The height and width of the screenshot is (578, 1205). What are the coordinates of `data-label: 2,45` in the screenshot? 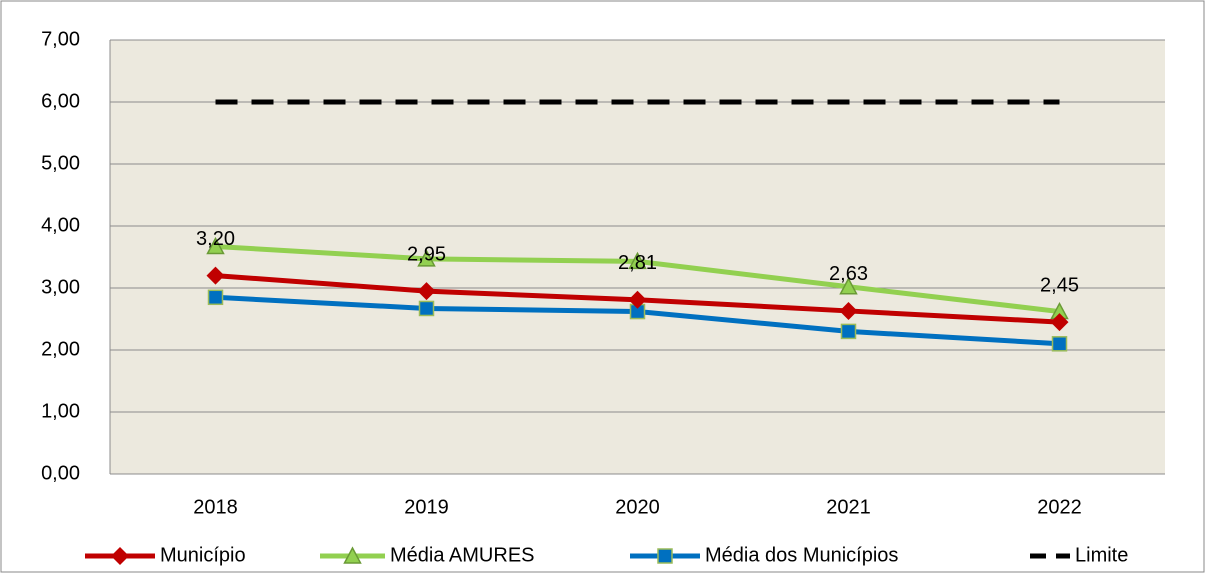 It's located at (1059, 285).